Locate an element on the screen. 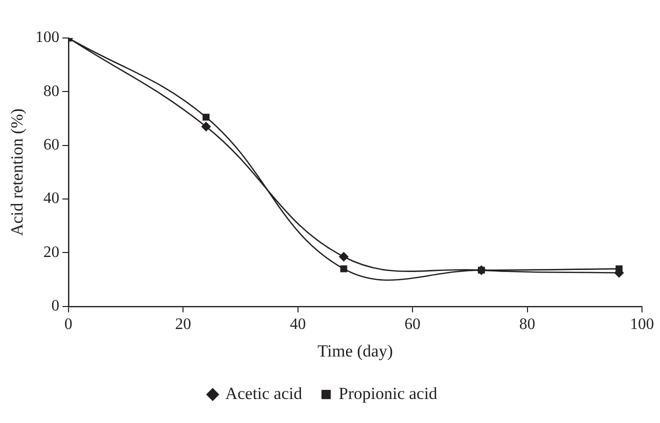  y-tick-label: 60 is located at coordinates (51, 145).